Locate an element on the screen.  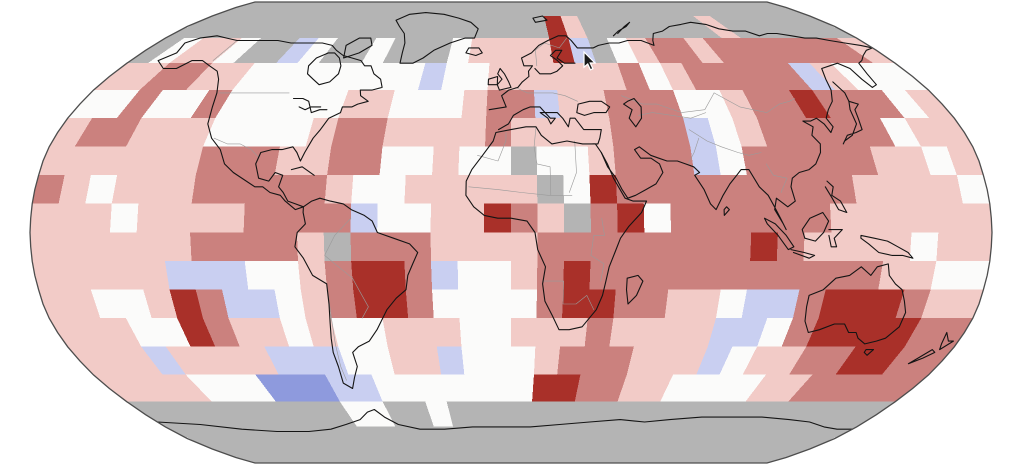
coastline-black-sea is located at coordinates (593, 108).